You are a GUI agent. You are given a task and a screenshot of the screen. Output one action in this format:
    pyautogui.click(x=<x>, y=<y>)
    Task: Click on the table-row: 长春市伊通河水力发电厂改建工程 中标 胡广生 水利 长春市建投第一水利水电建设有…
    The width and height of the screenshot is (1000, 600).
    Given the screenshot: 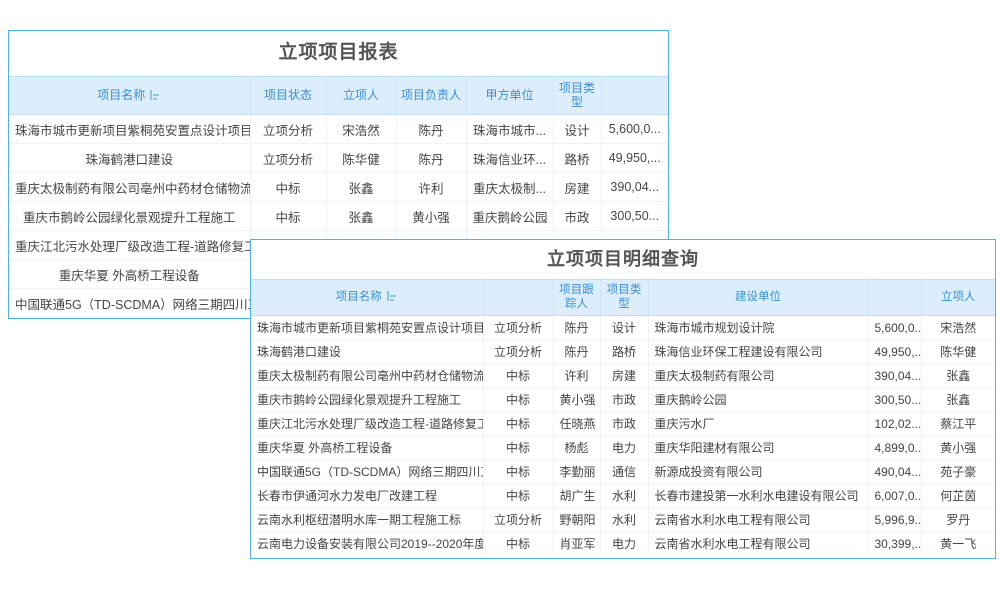 What is the action you would take?
    pyautogui.click(x=623, y=495)
    